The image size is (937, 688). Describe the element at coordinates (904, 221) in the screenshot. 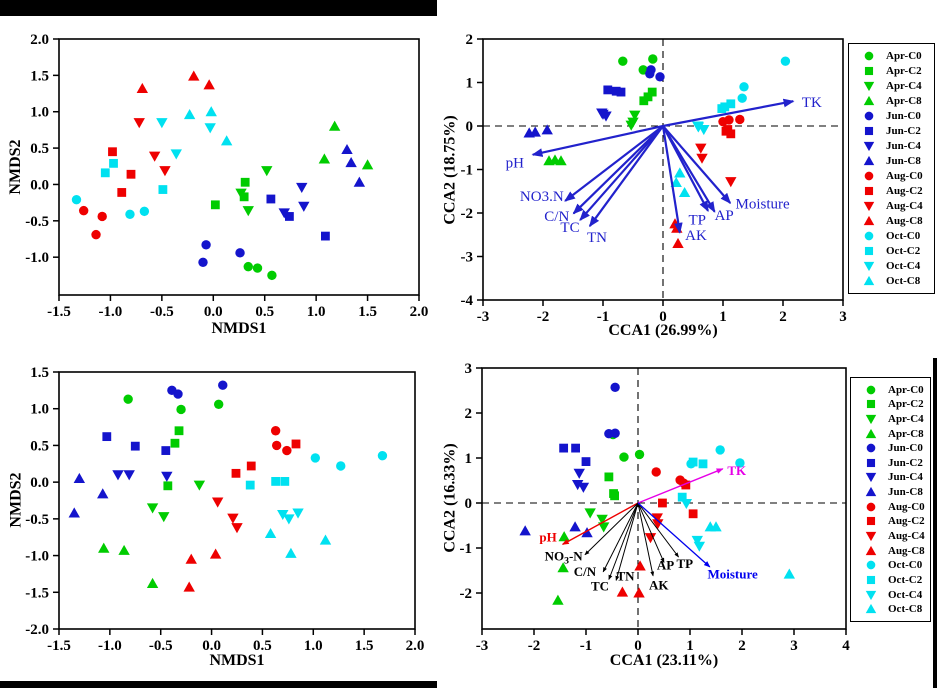

I see `legend-label: Aug-C8` at that location.